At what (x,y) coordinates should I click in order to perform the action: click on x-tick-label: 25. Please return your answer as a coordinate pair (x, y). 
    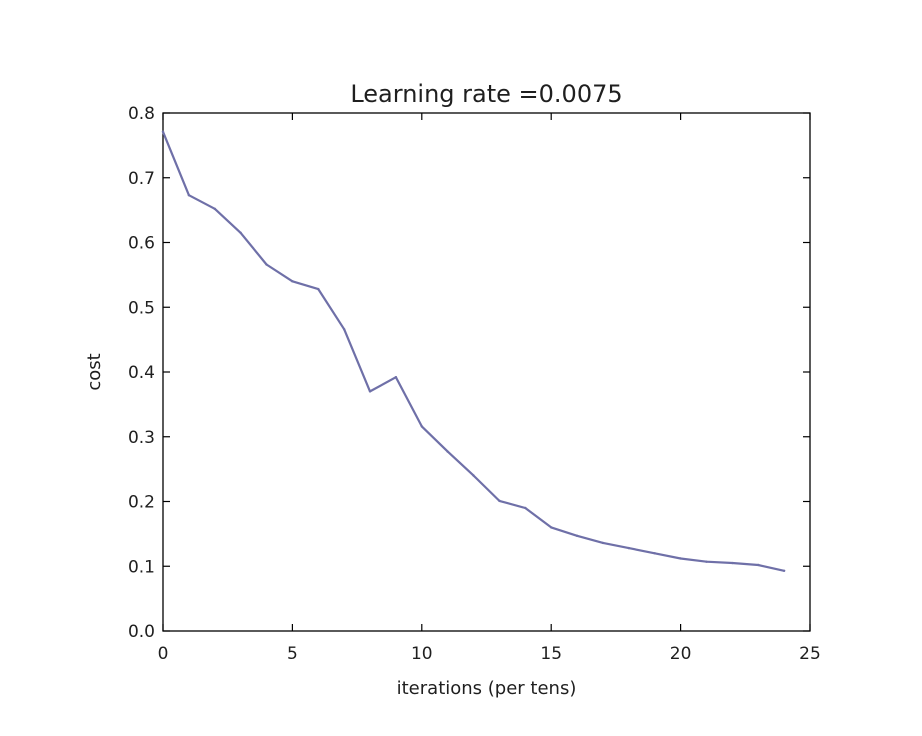
    Looking at the image, I should click on (810, 654).